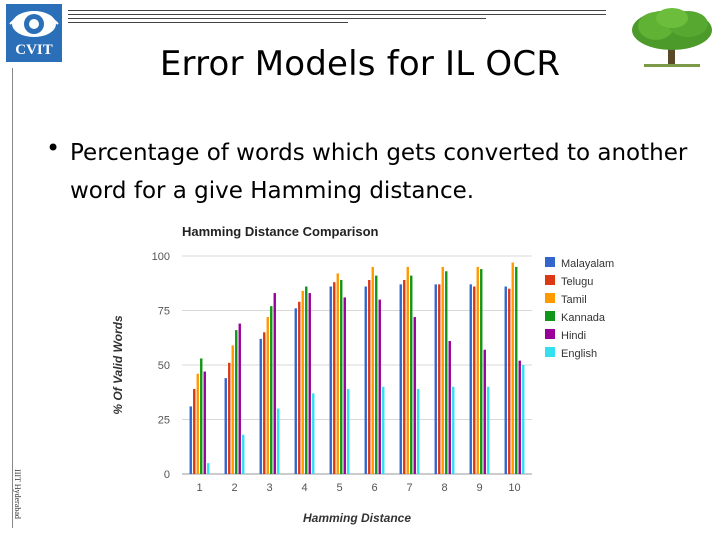 The height and width of the screenshot is (540, 720). What do you see at coordinates (234, 488) in the screenshot?
I see `x-tick-label: 2` at bounding box center [234, 488].